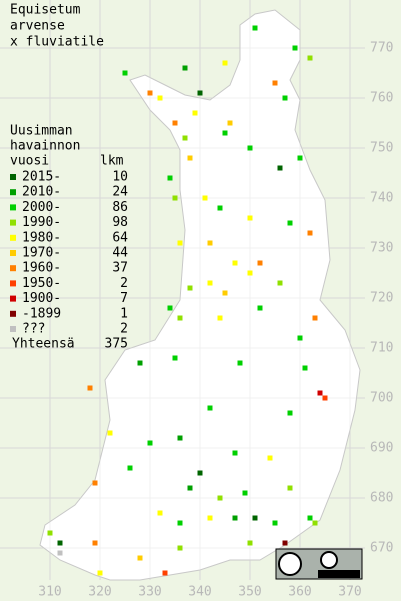  What do you see at coordinates (381, 548) in the screenshot?
I see `y-tick-label: 670` at bounding box center [381, 548].